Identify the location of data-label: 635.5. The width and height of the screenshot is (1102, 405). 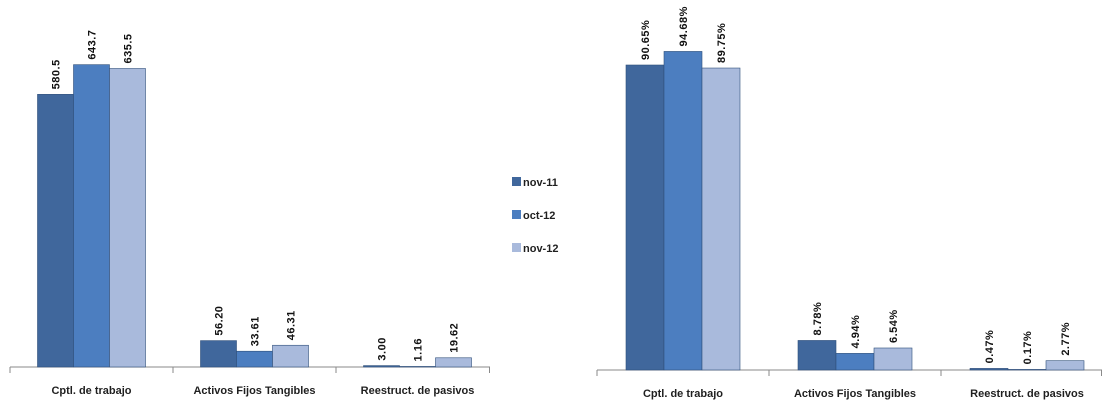
(129, 48).